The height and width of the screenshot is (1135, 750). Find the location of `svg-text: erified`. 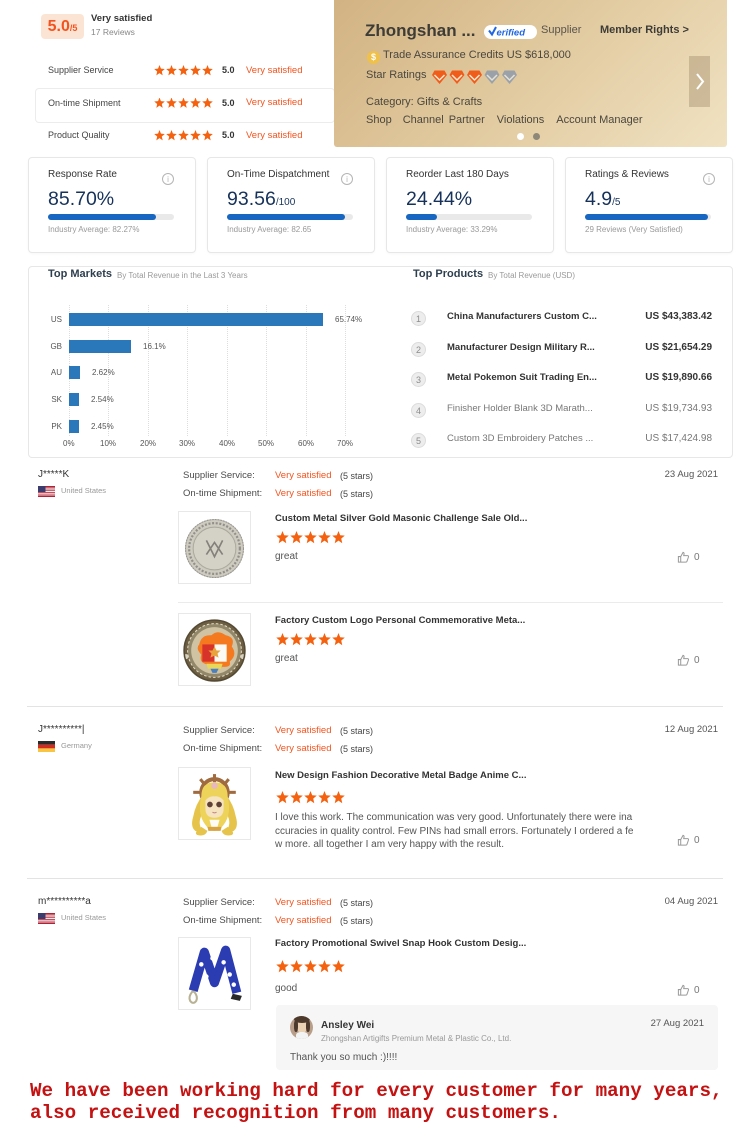

svg-text: erified is located at coordinates (511, 33).